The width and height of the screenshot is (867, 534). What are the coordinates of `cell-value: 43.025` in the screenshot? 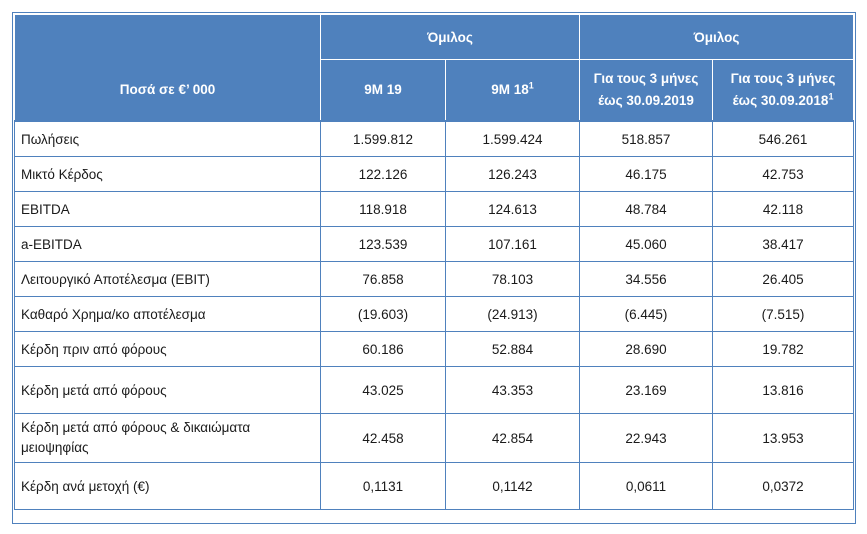 It's located at (383, 390).